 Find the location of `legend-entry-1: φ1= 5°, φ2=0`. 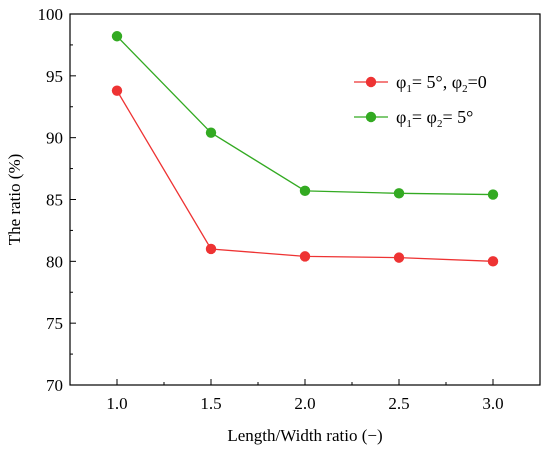

legend-entry-1: φ1= 5°, φ2=0 is located at coordinates (420, 83).